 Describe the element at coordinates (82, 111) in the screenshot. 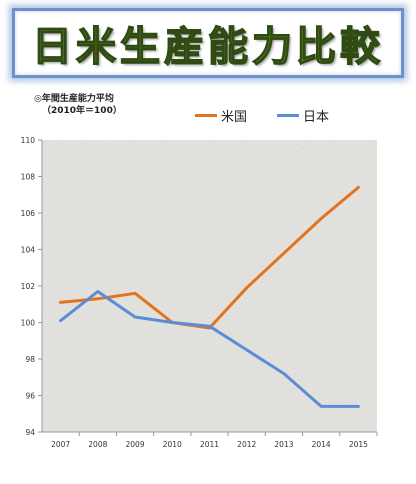

I see `subtitle-line-2: （2010年＝100）` at that location.